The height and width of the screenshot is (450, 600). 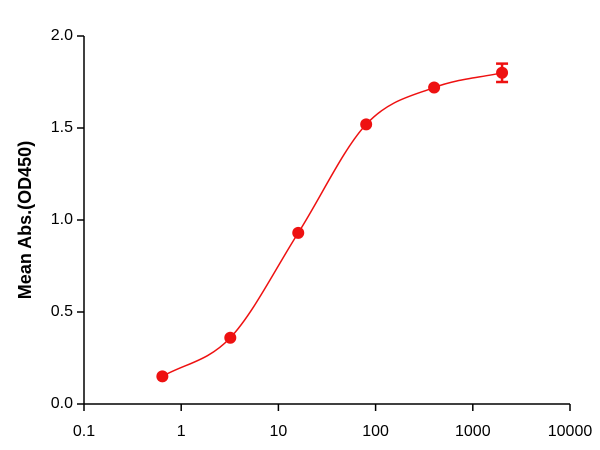 I want to click on y-tick-label: 1.5, so click(x=62, y=127).